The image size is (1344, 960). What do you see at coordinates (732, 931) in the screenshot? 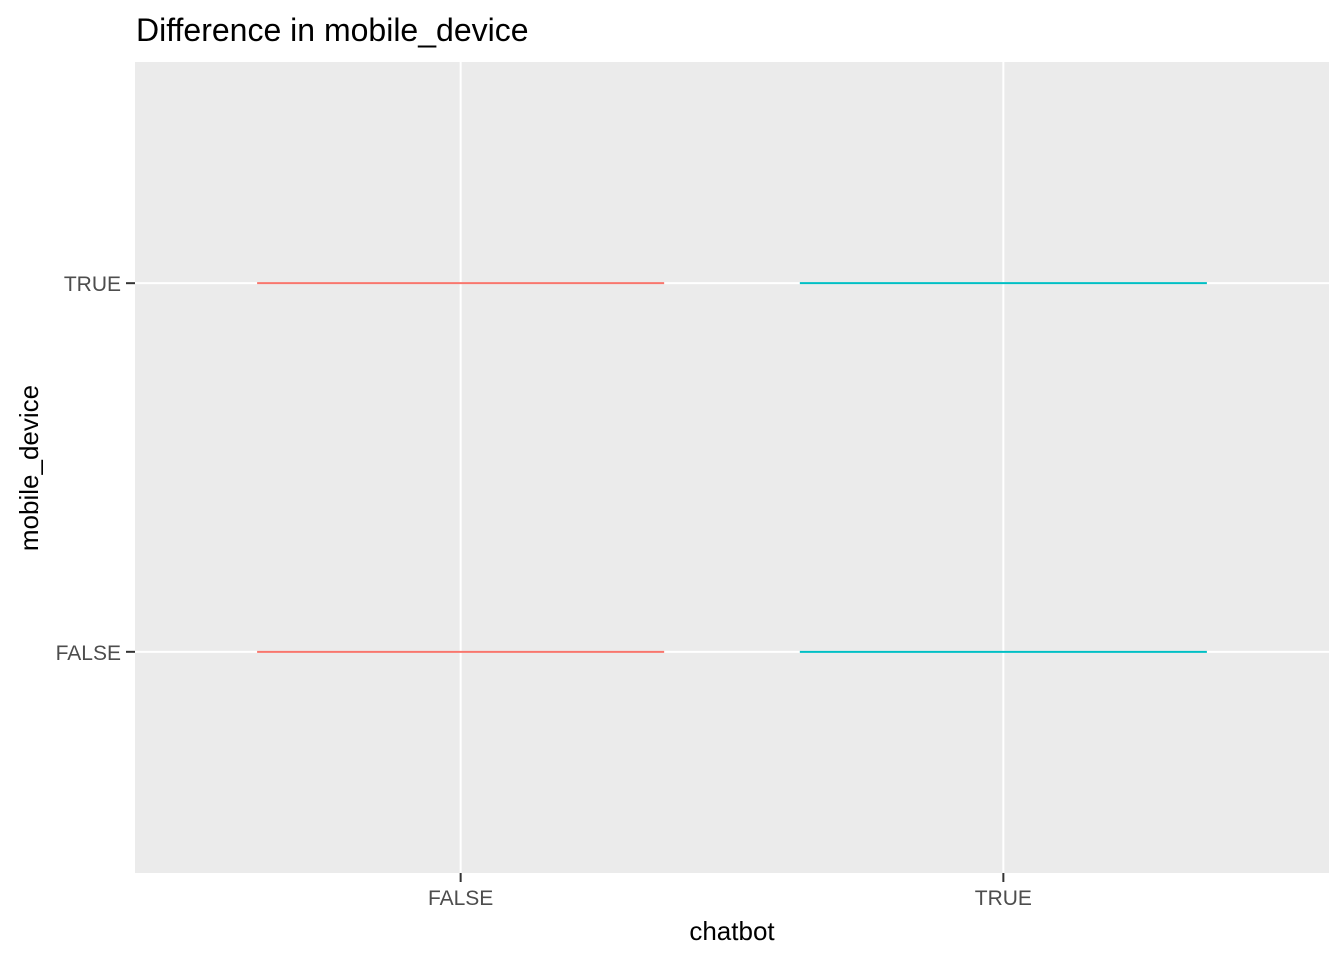
I see `x-axis-title: chatbot` at bounding box center [732, 931].